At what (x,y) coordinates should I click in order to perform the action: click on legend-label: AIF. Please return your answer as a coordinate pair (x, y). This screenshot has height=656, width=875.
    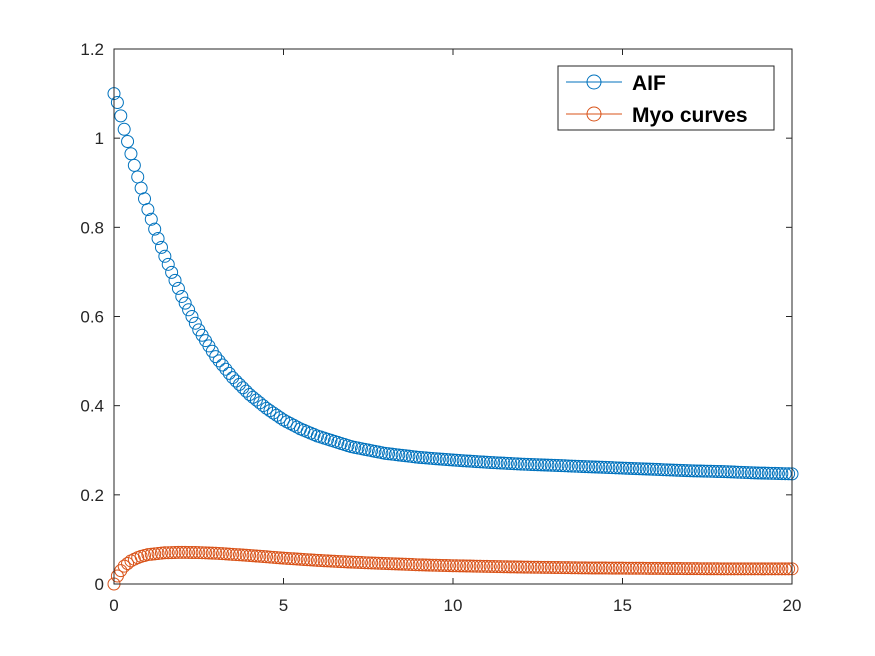
    Looking at the image, I should click on (649, 83).